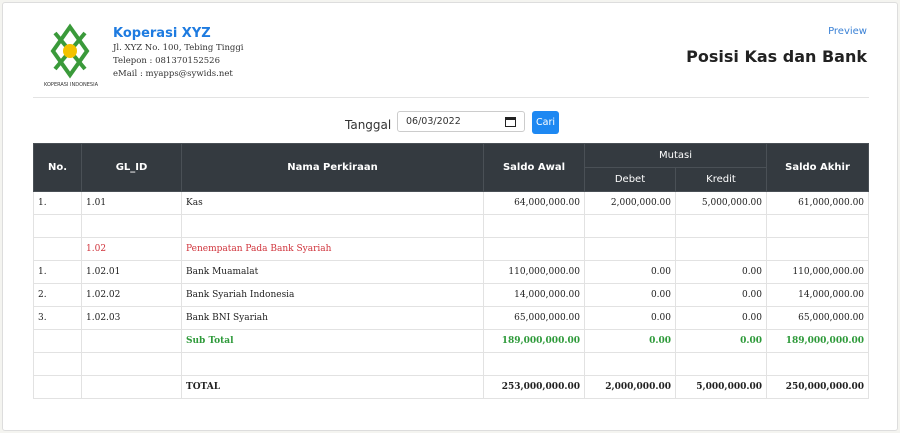  I want to click on date-input: 06/03/2022, so click(461, 121).